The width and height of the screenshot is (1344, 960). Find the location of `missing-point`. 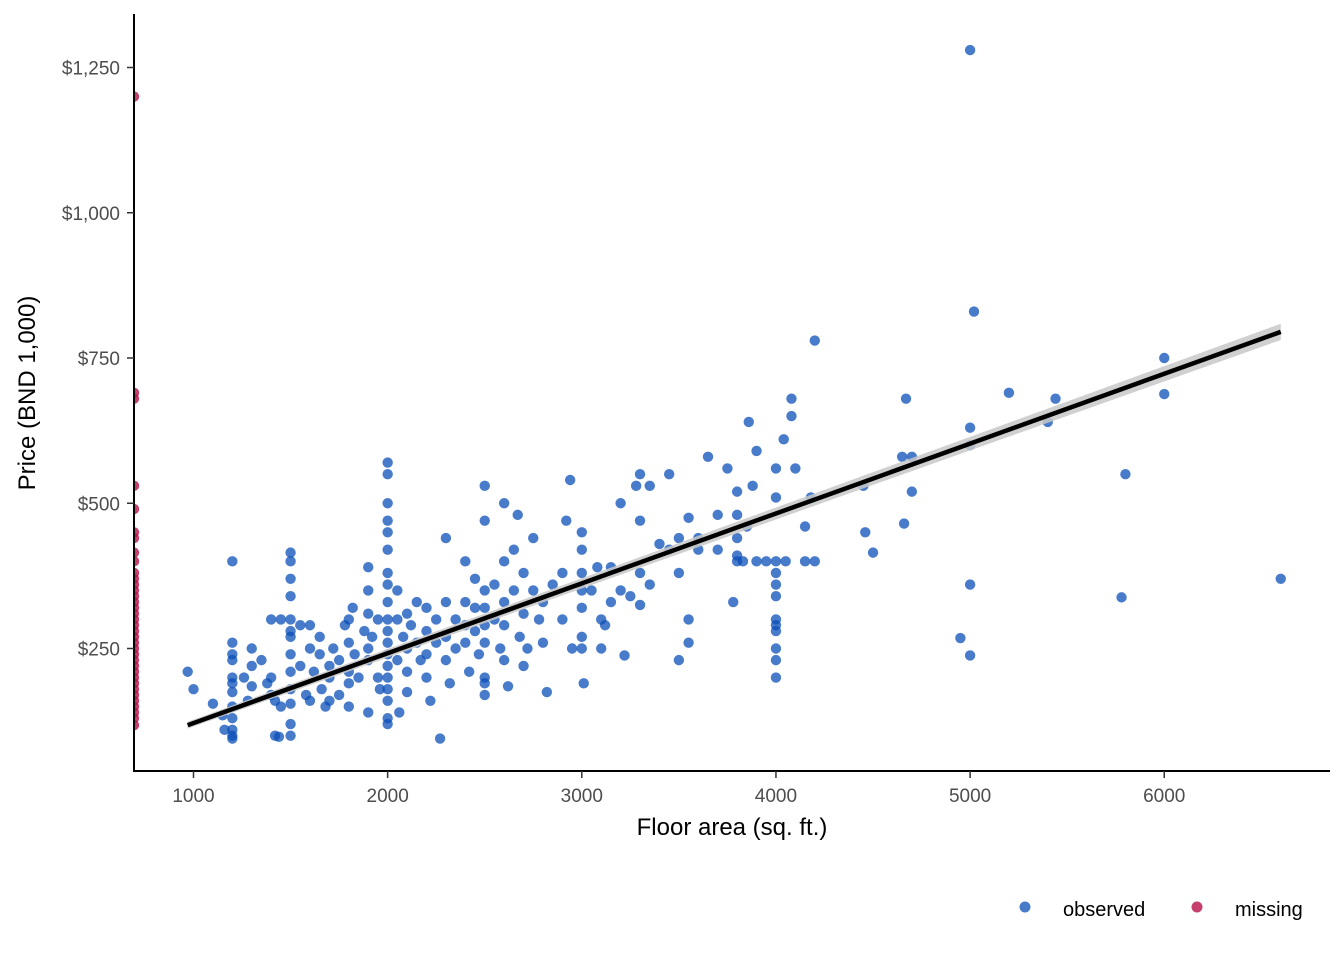

missing-point is located at coordinates (137, 561).